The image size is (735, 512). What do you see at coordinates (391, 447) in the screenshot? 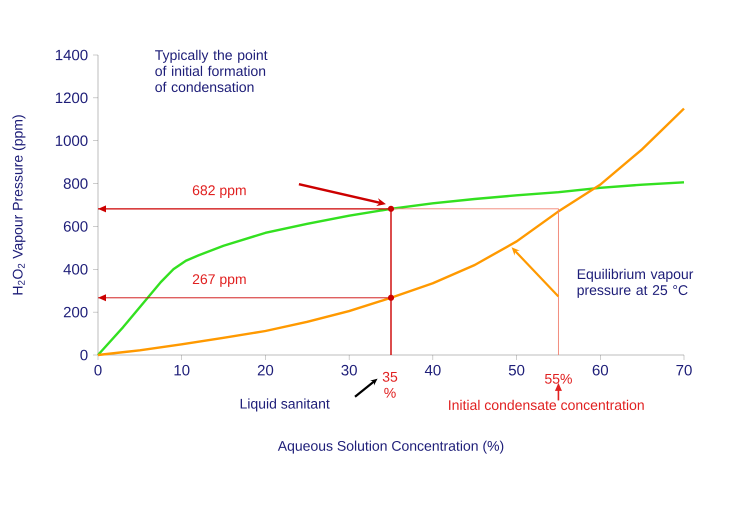
I see `x-axis-title: Aqueous Solution Concentration (%)` at bounding box center [391, 447].